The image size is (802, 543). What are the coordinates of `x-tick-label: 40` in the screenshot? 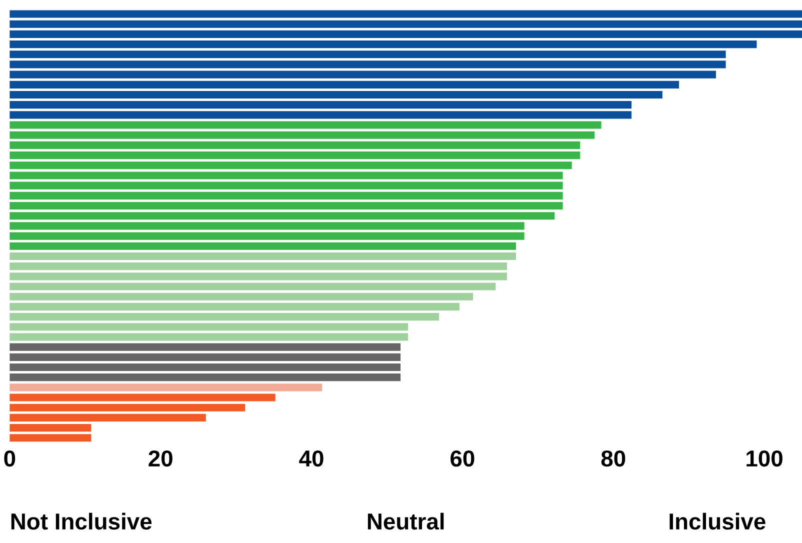 It's located at (311, 458).